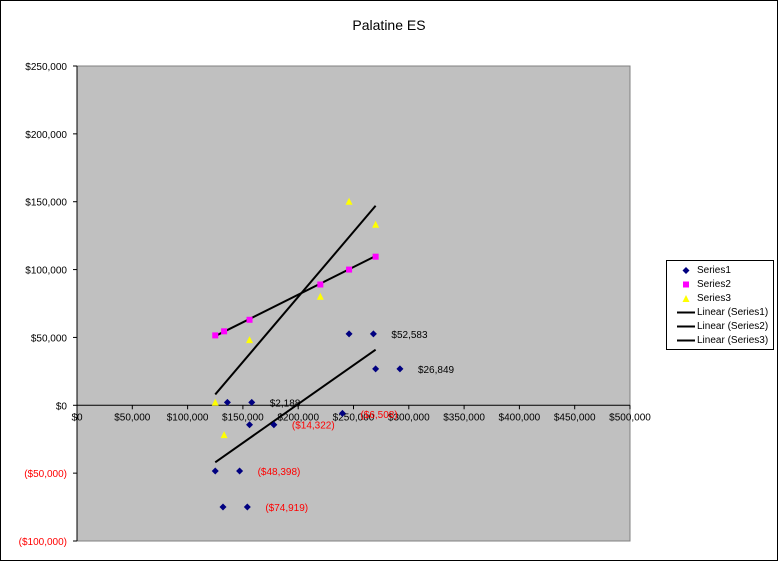 The width and height of the screenshot is (778, 561). What do you see at coordinates (46, 135) in the screenshot?
I see `y-tick-label: $200,000` at bounding box center [46, 135].